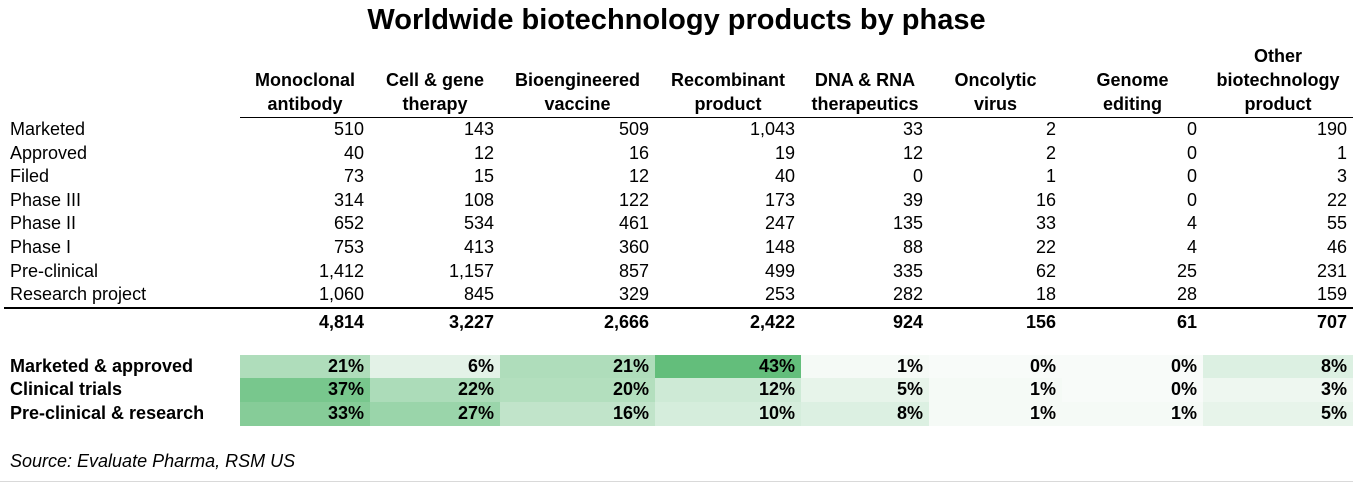  Describe the element at coordinates (995, 320) in the screenshot. I see `total-cell: 156` at that location.